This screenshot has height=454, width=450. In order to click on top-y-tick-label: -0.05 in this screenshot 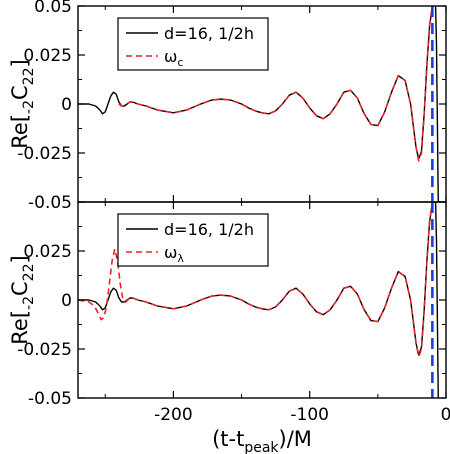, I will do `click(50, 203)`.